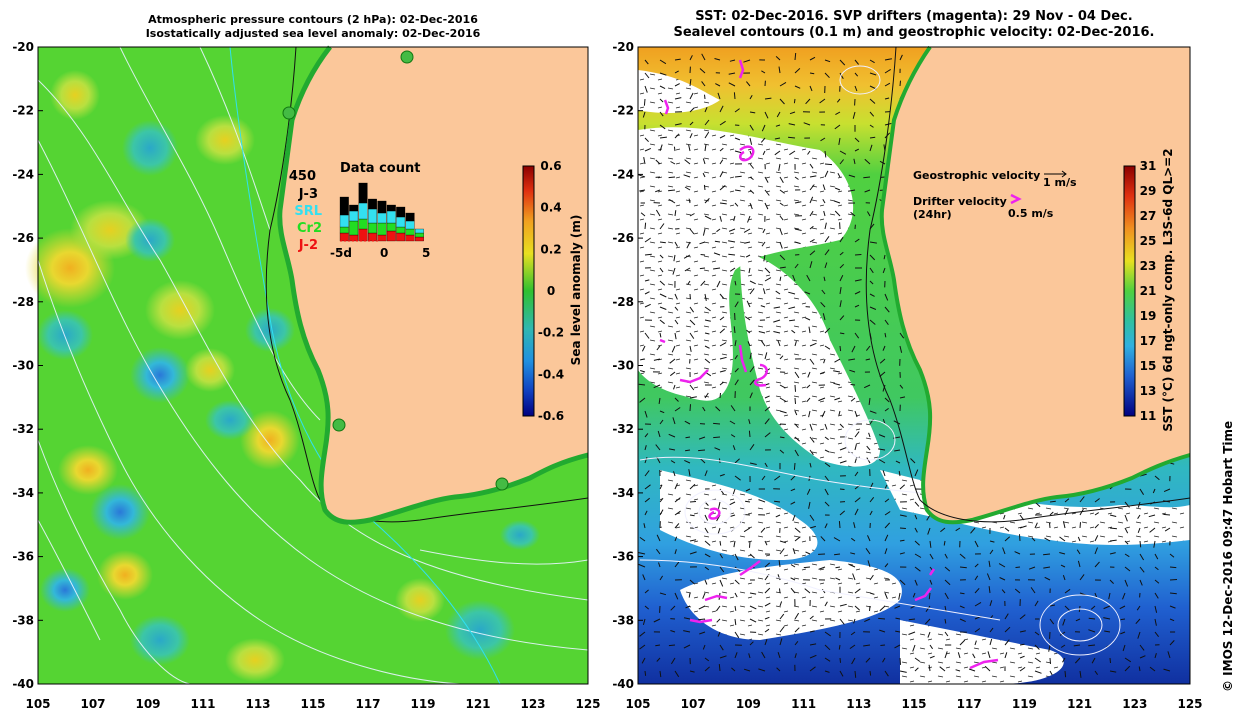  What do you see at coordinates (550, 249) in the screenshot?
I see `colorbar-tick-label: 0.2` at bounding box center [550, 249].